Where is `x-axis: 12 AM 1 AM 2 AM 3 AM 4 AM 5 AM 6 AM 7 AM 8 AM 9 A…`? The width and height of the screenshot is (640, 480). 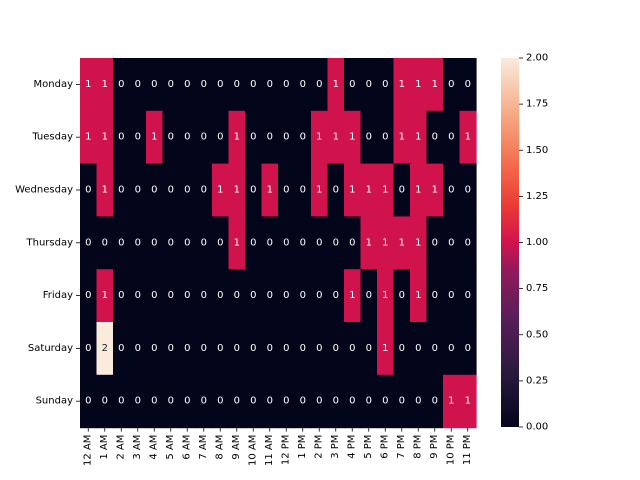
x-axis: 12 AM 1 AM 2 AM 3 AM 4 AM 5 AM 6 AM 7 AM 8 AM 9 A… is located at coordinates (278, 446).